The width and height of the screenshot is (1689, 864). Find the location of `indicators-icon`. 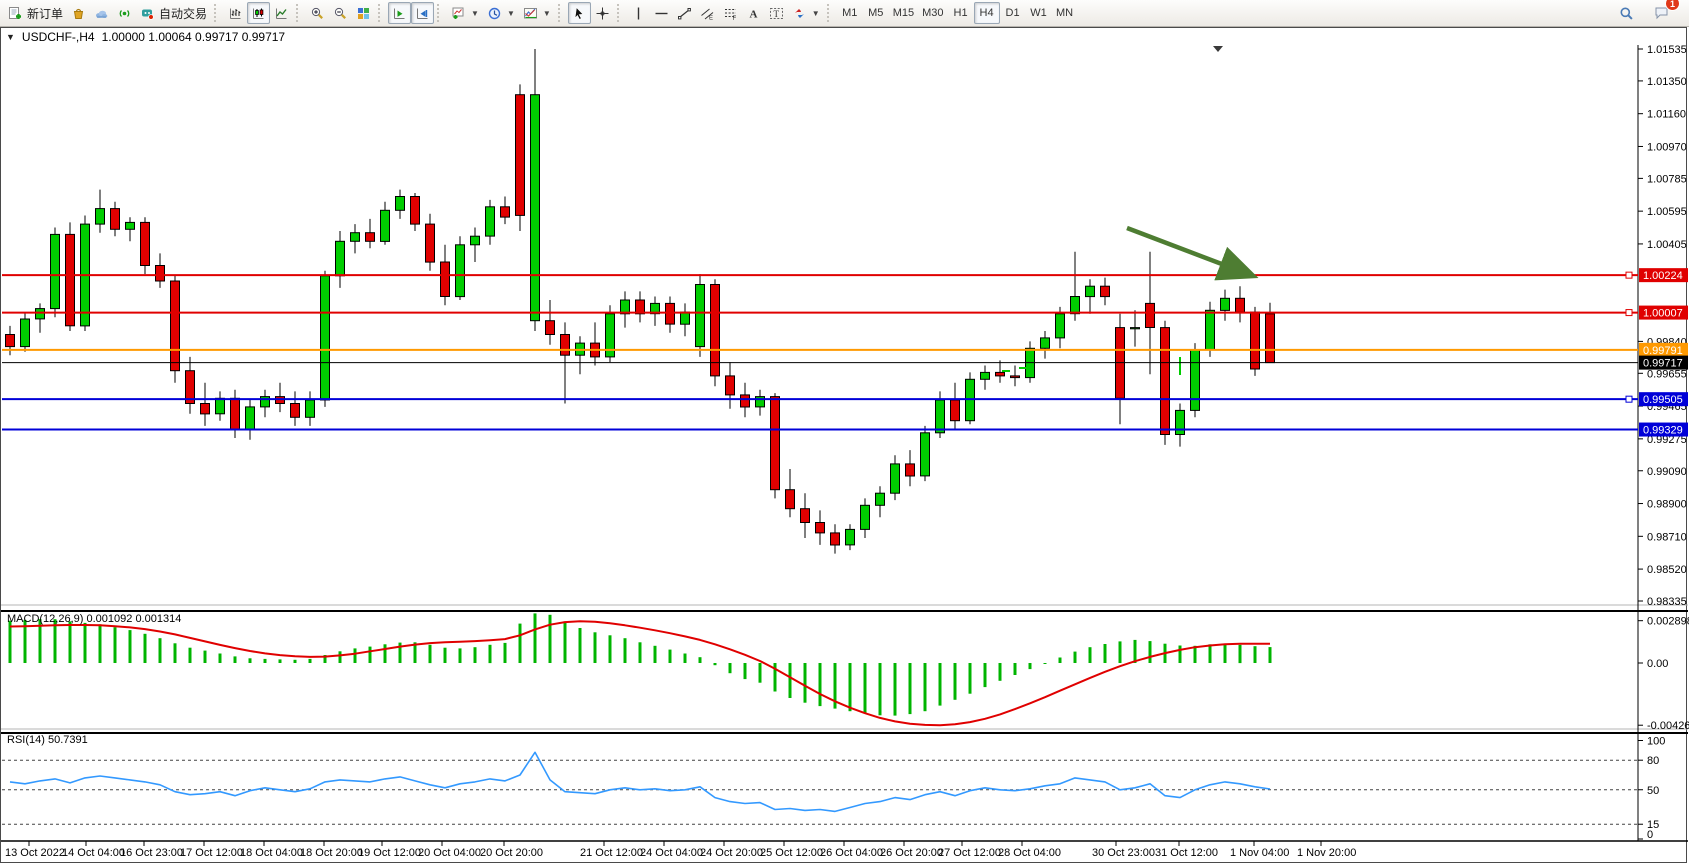

indicators-icon is located at coordinates (530, 13).